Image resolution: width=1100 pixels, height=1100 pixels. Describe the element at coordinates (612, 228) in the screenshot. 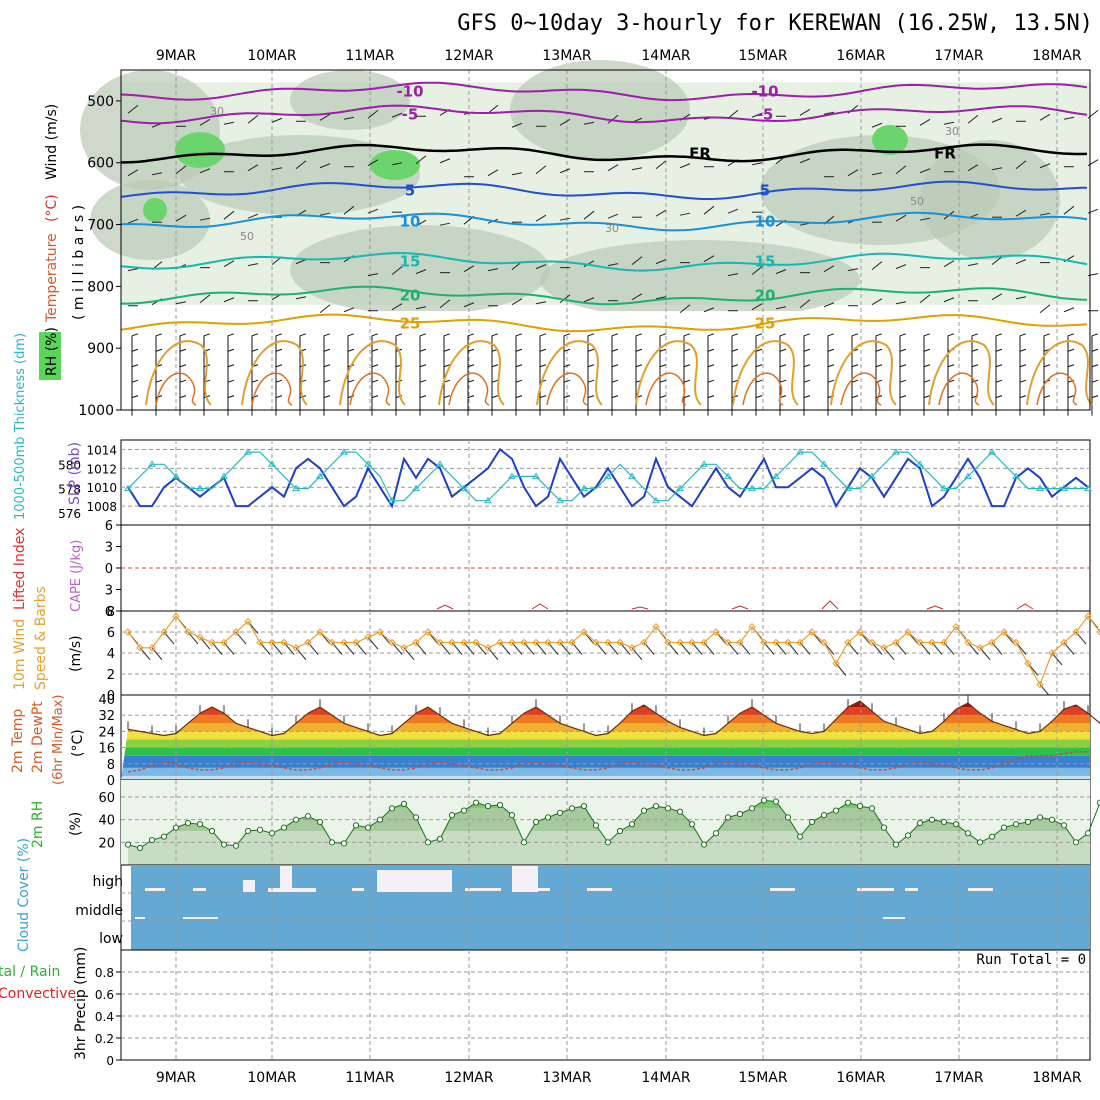

I see `rh-contour-label: 30` at that location.